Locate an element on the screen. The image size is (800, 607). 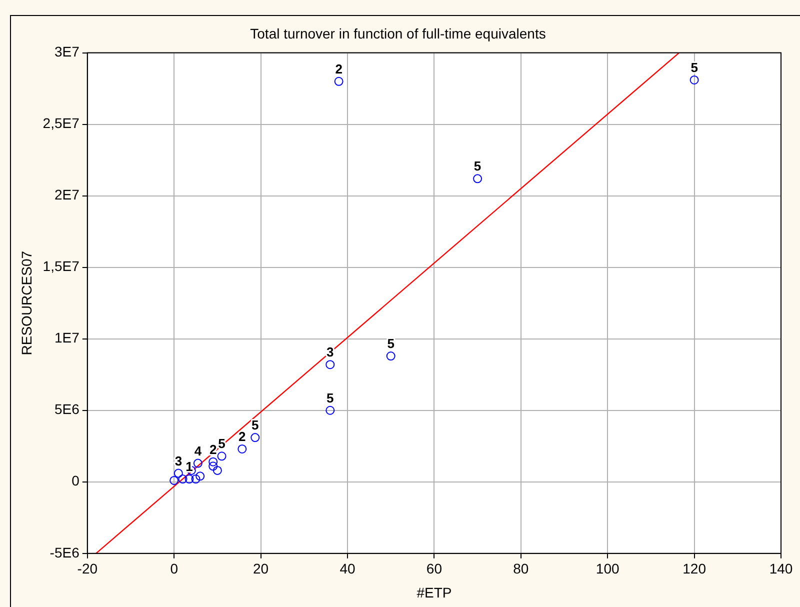
y-tick-label: 0 is located at coordinates (76, 480).